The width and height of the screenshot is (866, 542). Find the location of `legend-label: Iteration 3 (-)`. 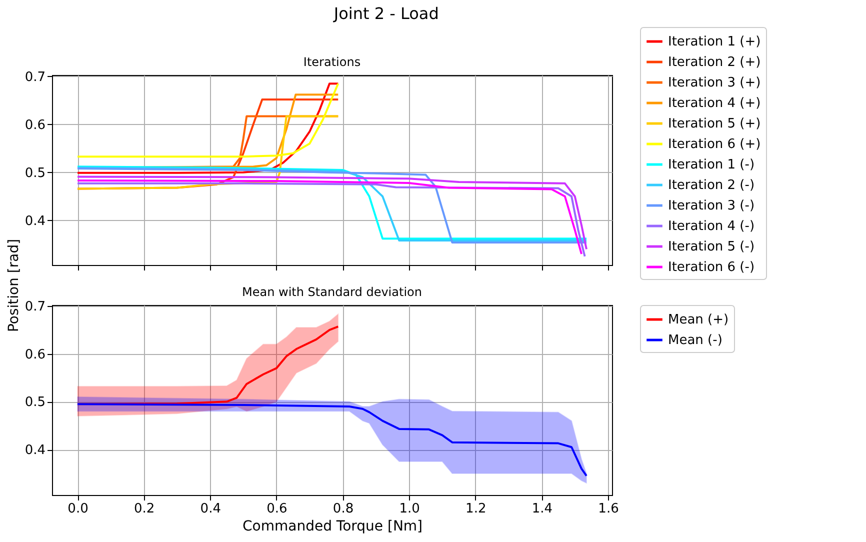

legend-label: Iteration 3 (-) is located at coordinates (711, 206).